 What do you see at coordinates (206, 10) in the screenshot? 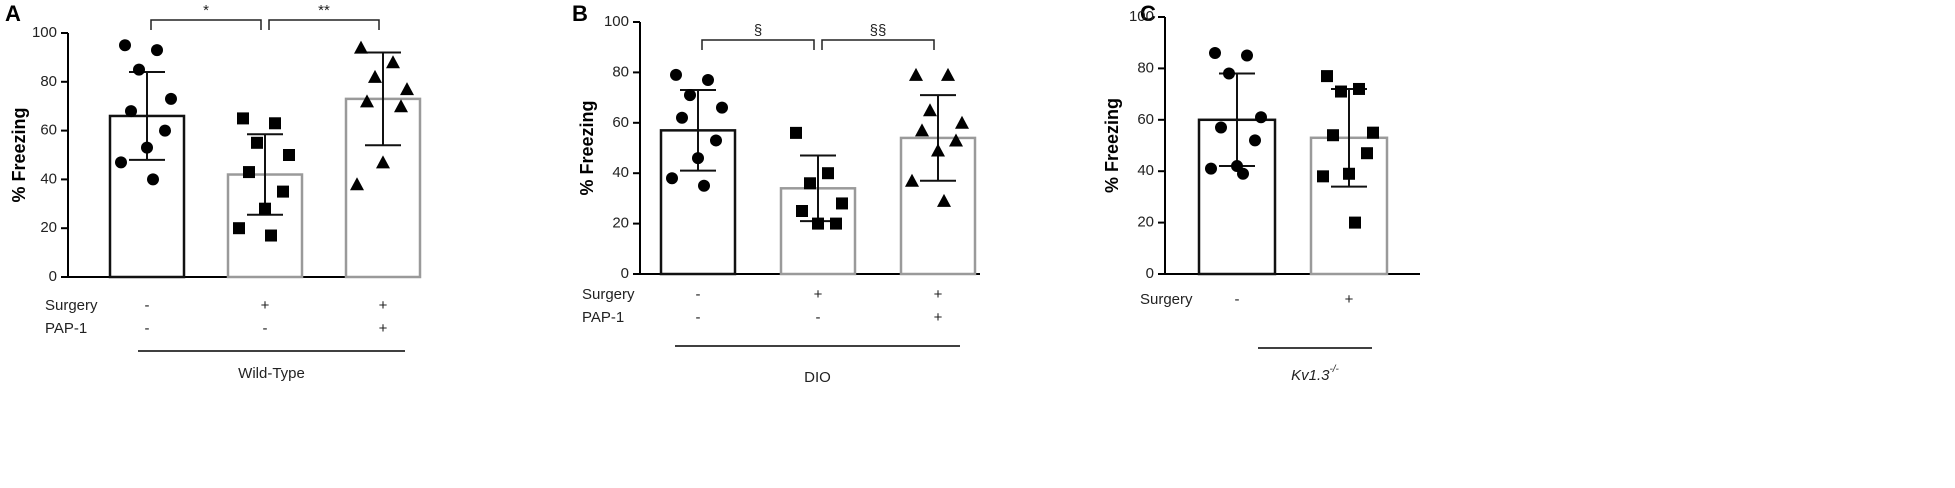
I see `significance-label: *` at bounding box center [206, 10].